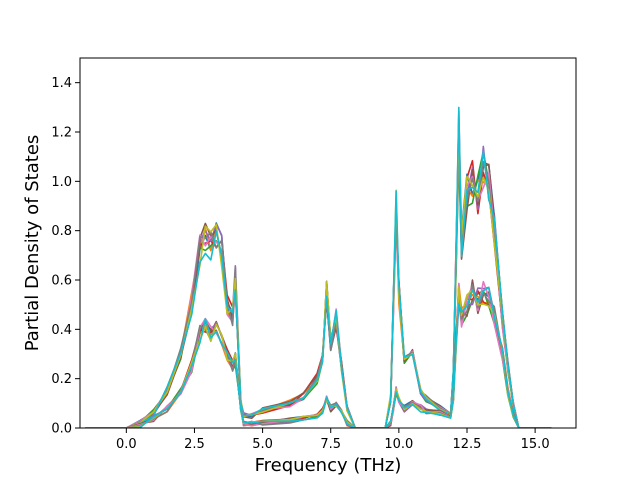 Image resolution: width=640 pixels, height=480 pixels. Describe the element at coordinates (535, 444) in the screenshot. I see `x-tick-label: 15.0` at that location.